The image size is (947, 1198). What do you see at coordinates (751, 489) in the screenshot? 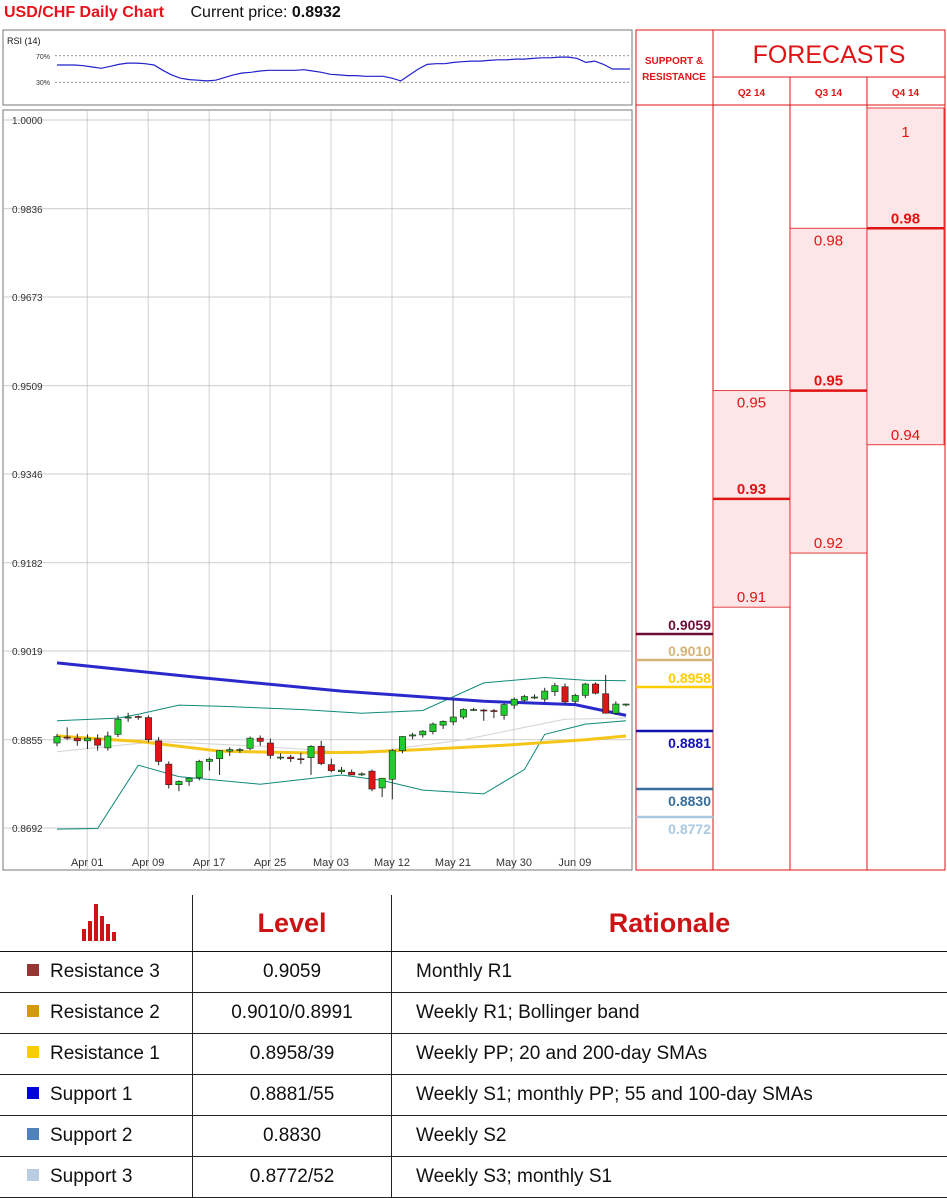
I see `forecast-mid-label: 0.93` at bounding box center [751, 489].